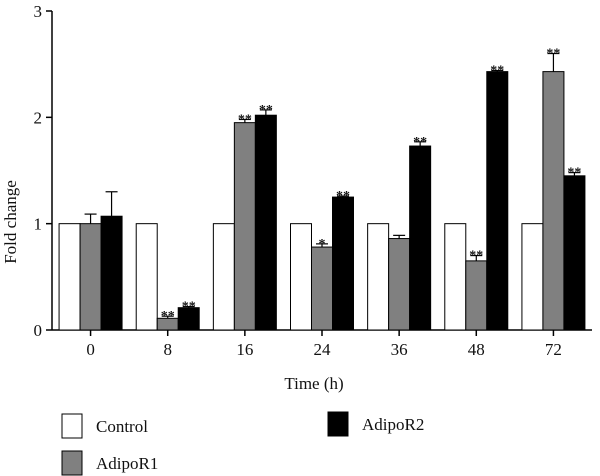  Describe the element at coordinates (313, 383) in the screenshot. I see `x-axis-title: Time (h)` at that location.